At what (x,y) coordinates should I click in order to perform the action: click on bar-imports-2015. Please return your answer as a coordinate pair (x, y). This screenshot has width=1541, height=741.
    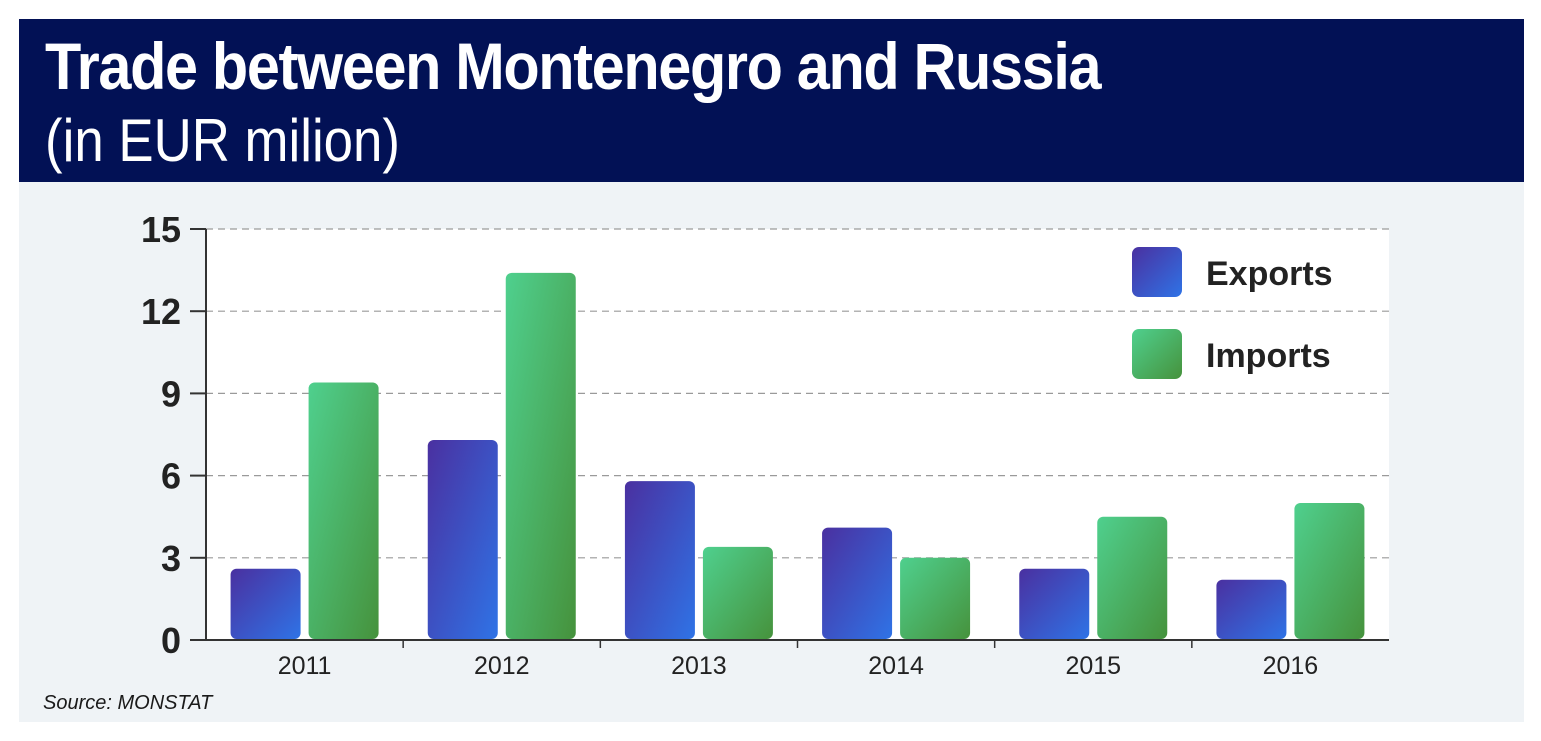
    Looking at the image, I should click on (1132, 577).